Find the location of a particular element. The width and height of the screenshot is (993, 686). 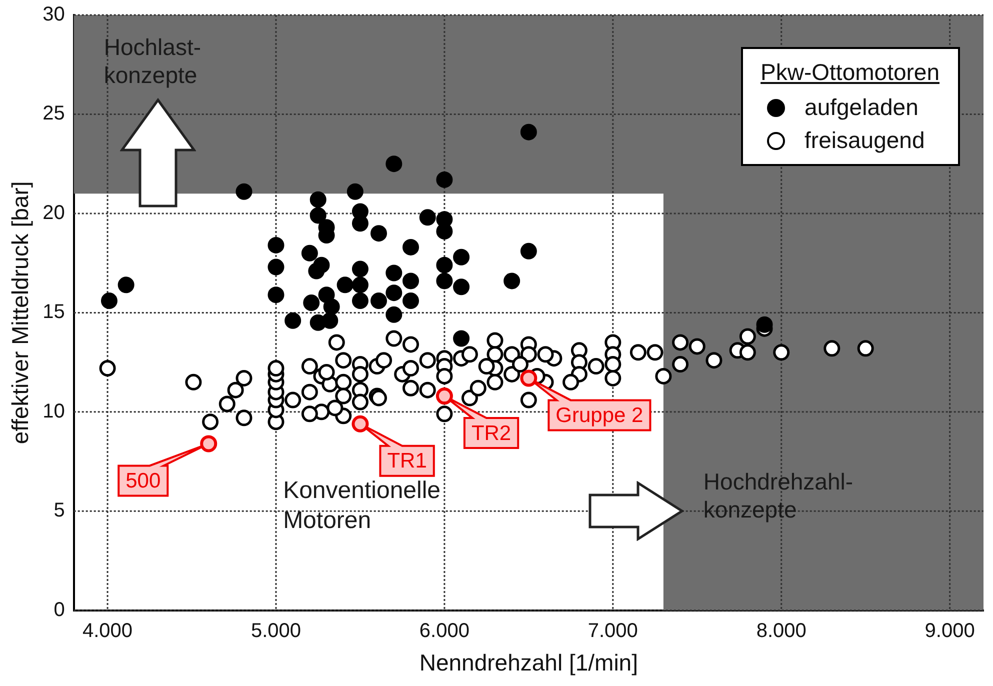

annotation: TR1 is located at coordinates (407, 461).